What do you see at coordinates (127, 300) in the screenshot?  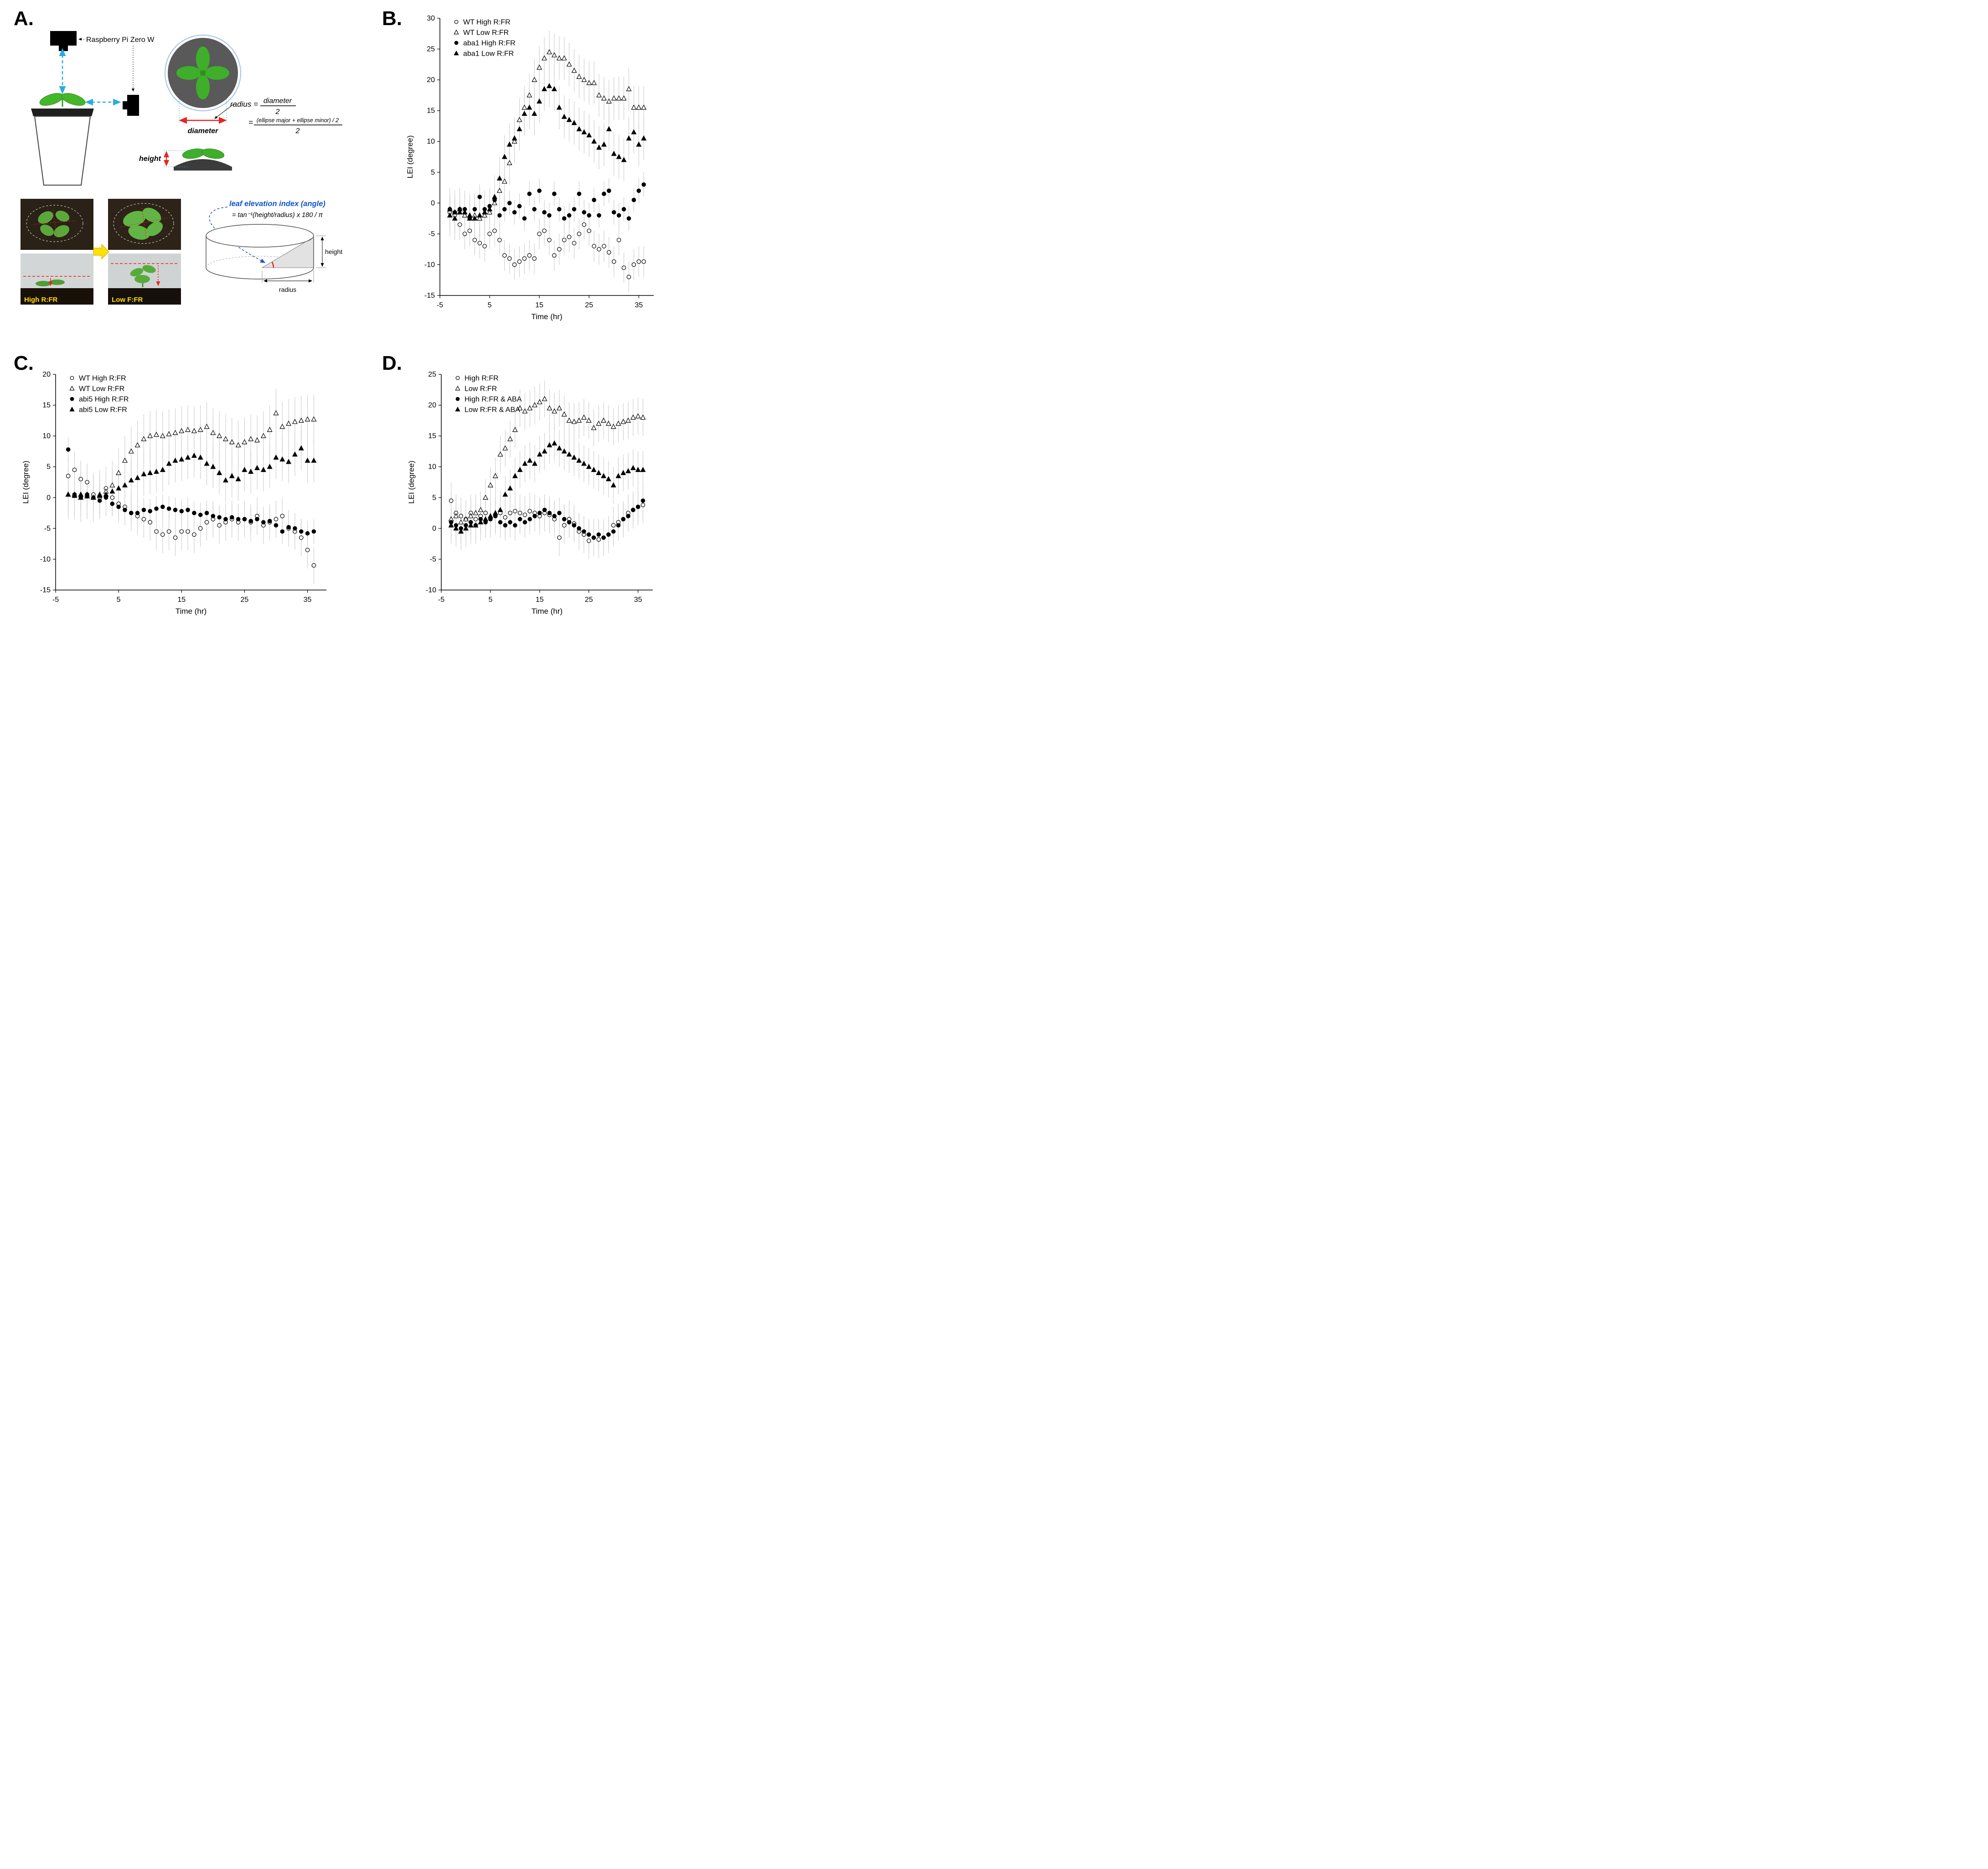 I see `photo-low-label: Low F:FR` at bounding box center [127, 300].